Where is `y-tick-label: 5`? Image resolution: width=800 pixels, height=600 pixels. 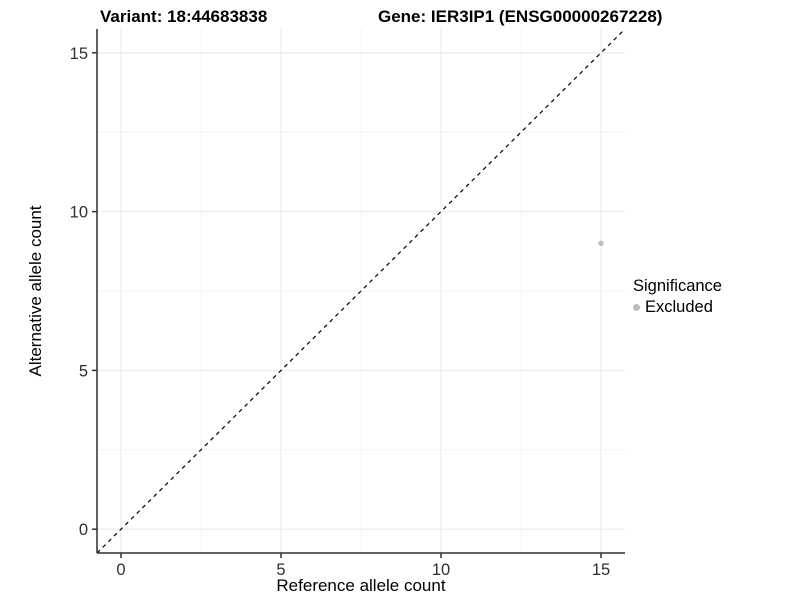
y-tick-label: 5 is located at coordinates (83, 371).